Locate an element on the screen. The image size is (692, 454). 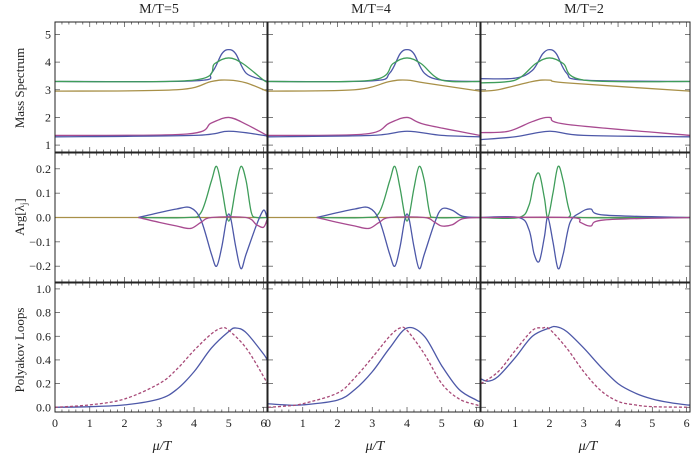
y-tick-label: 0.1 is located at coordinates (43, 193).